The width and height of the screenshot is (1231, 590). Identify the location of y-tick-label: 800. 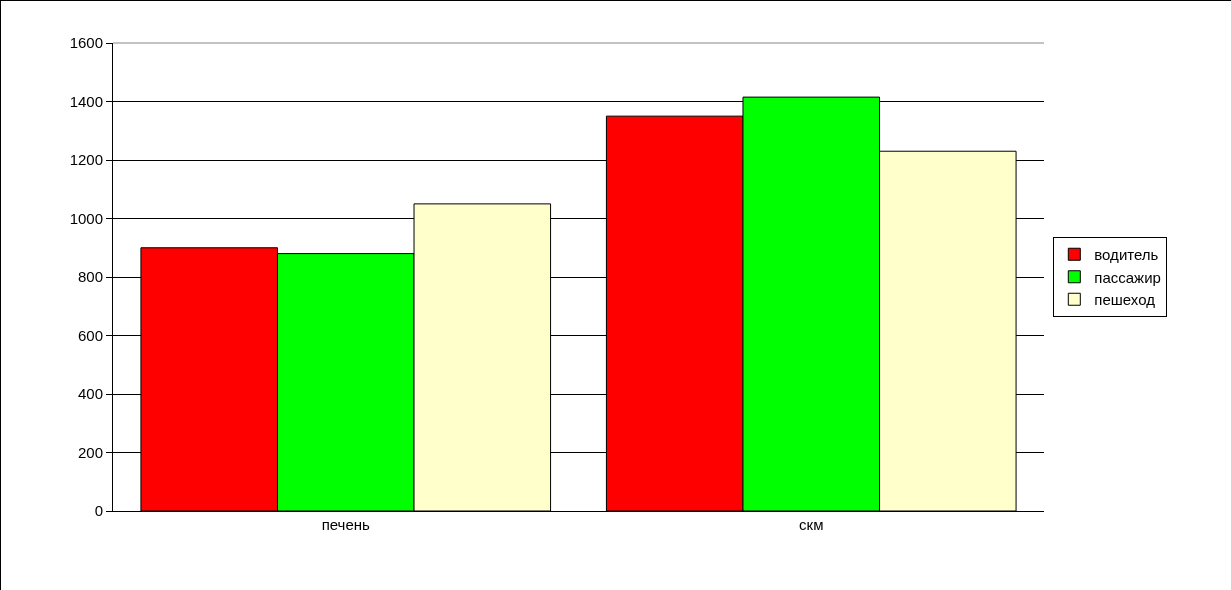
(90, 277).